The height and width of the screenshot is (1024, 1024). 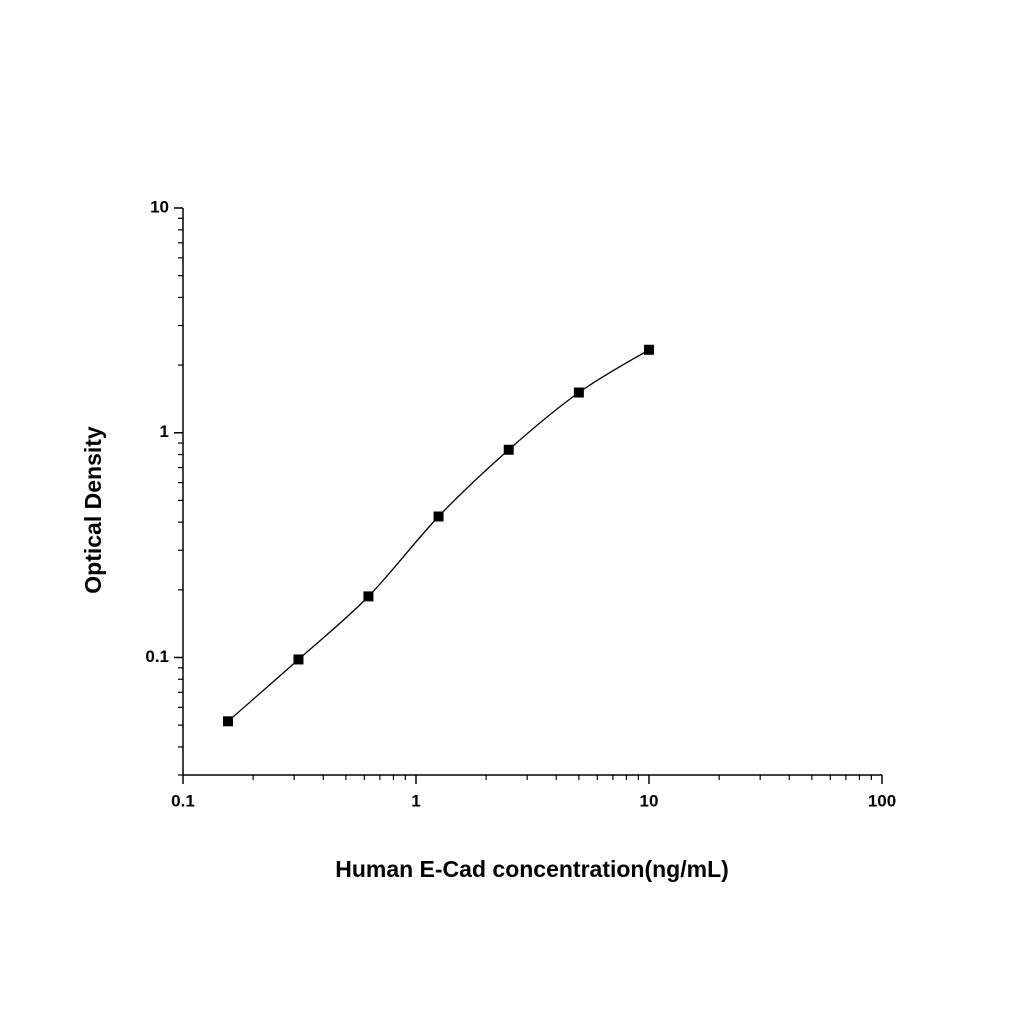 I want to click on x-tick-label: 10, so click(x=649, y=800).